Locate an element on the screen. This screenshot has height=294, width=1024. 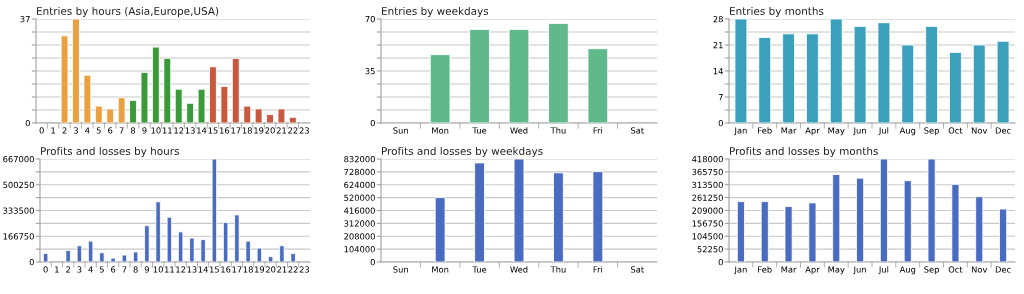
x-tick-label: 8 is located at coordinates (135, 269).